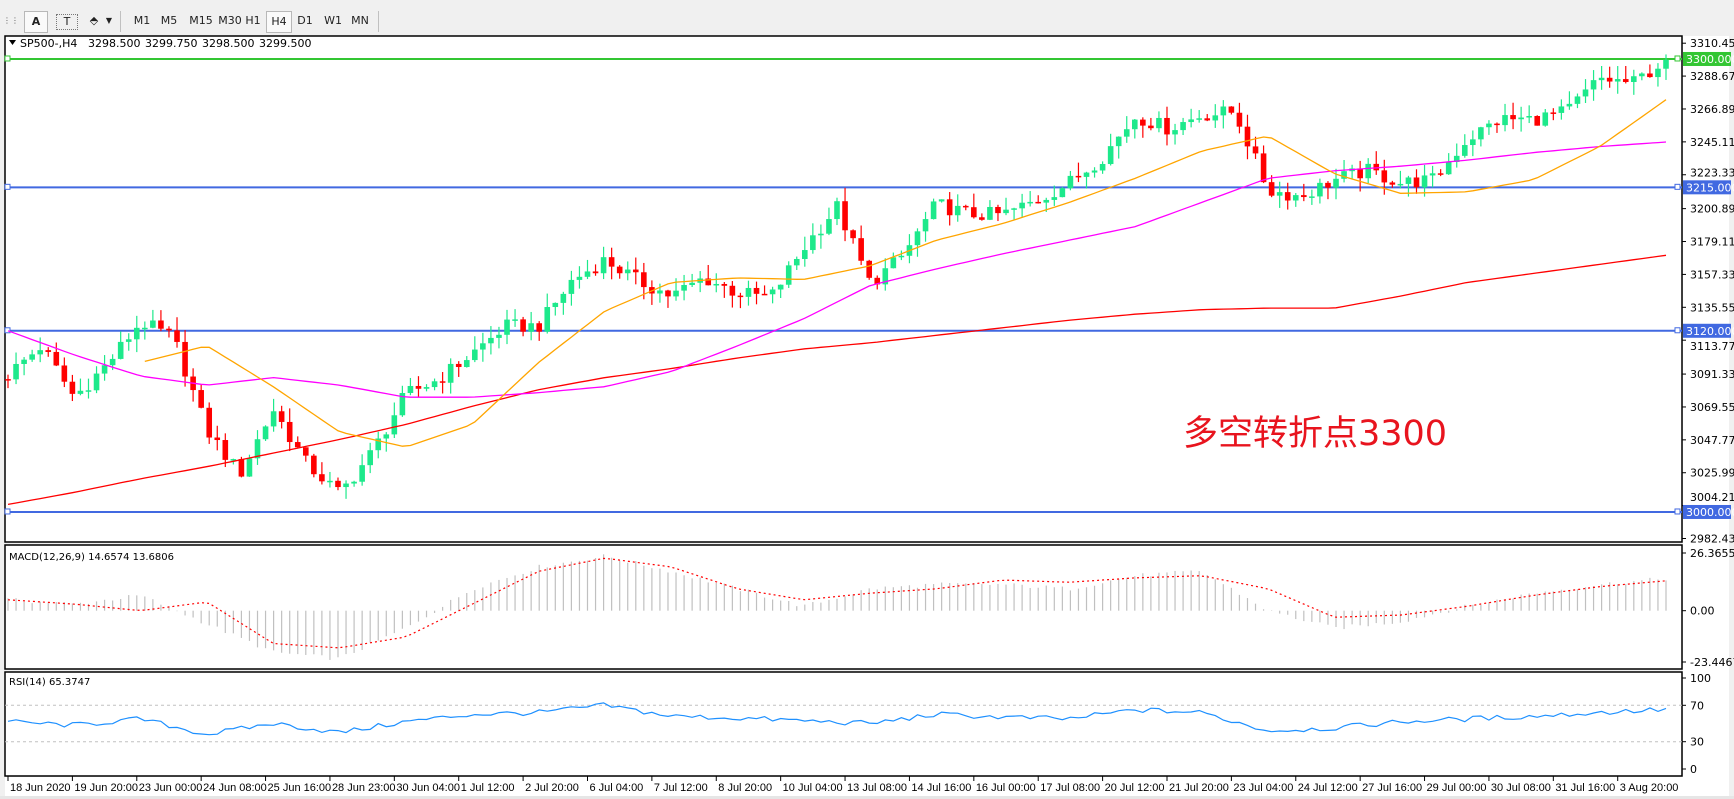 The image size is (1734, 799). Describe the element at coordinates (201, 20) in the screenshot. I see `timeframe-m15-button: M15` at that location.